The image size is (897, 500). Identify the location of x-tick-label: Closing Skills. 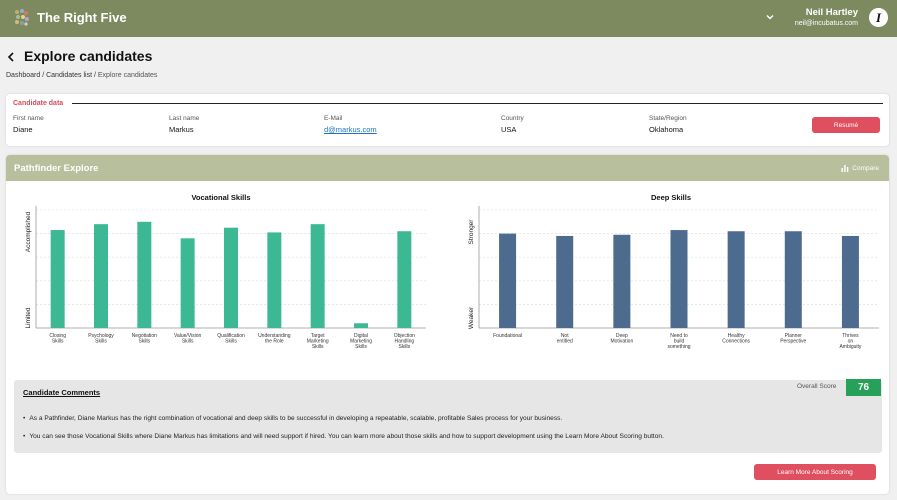
(57, 339).